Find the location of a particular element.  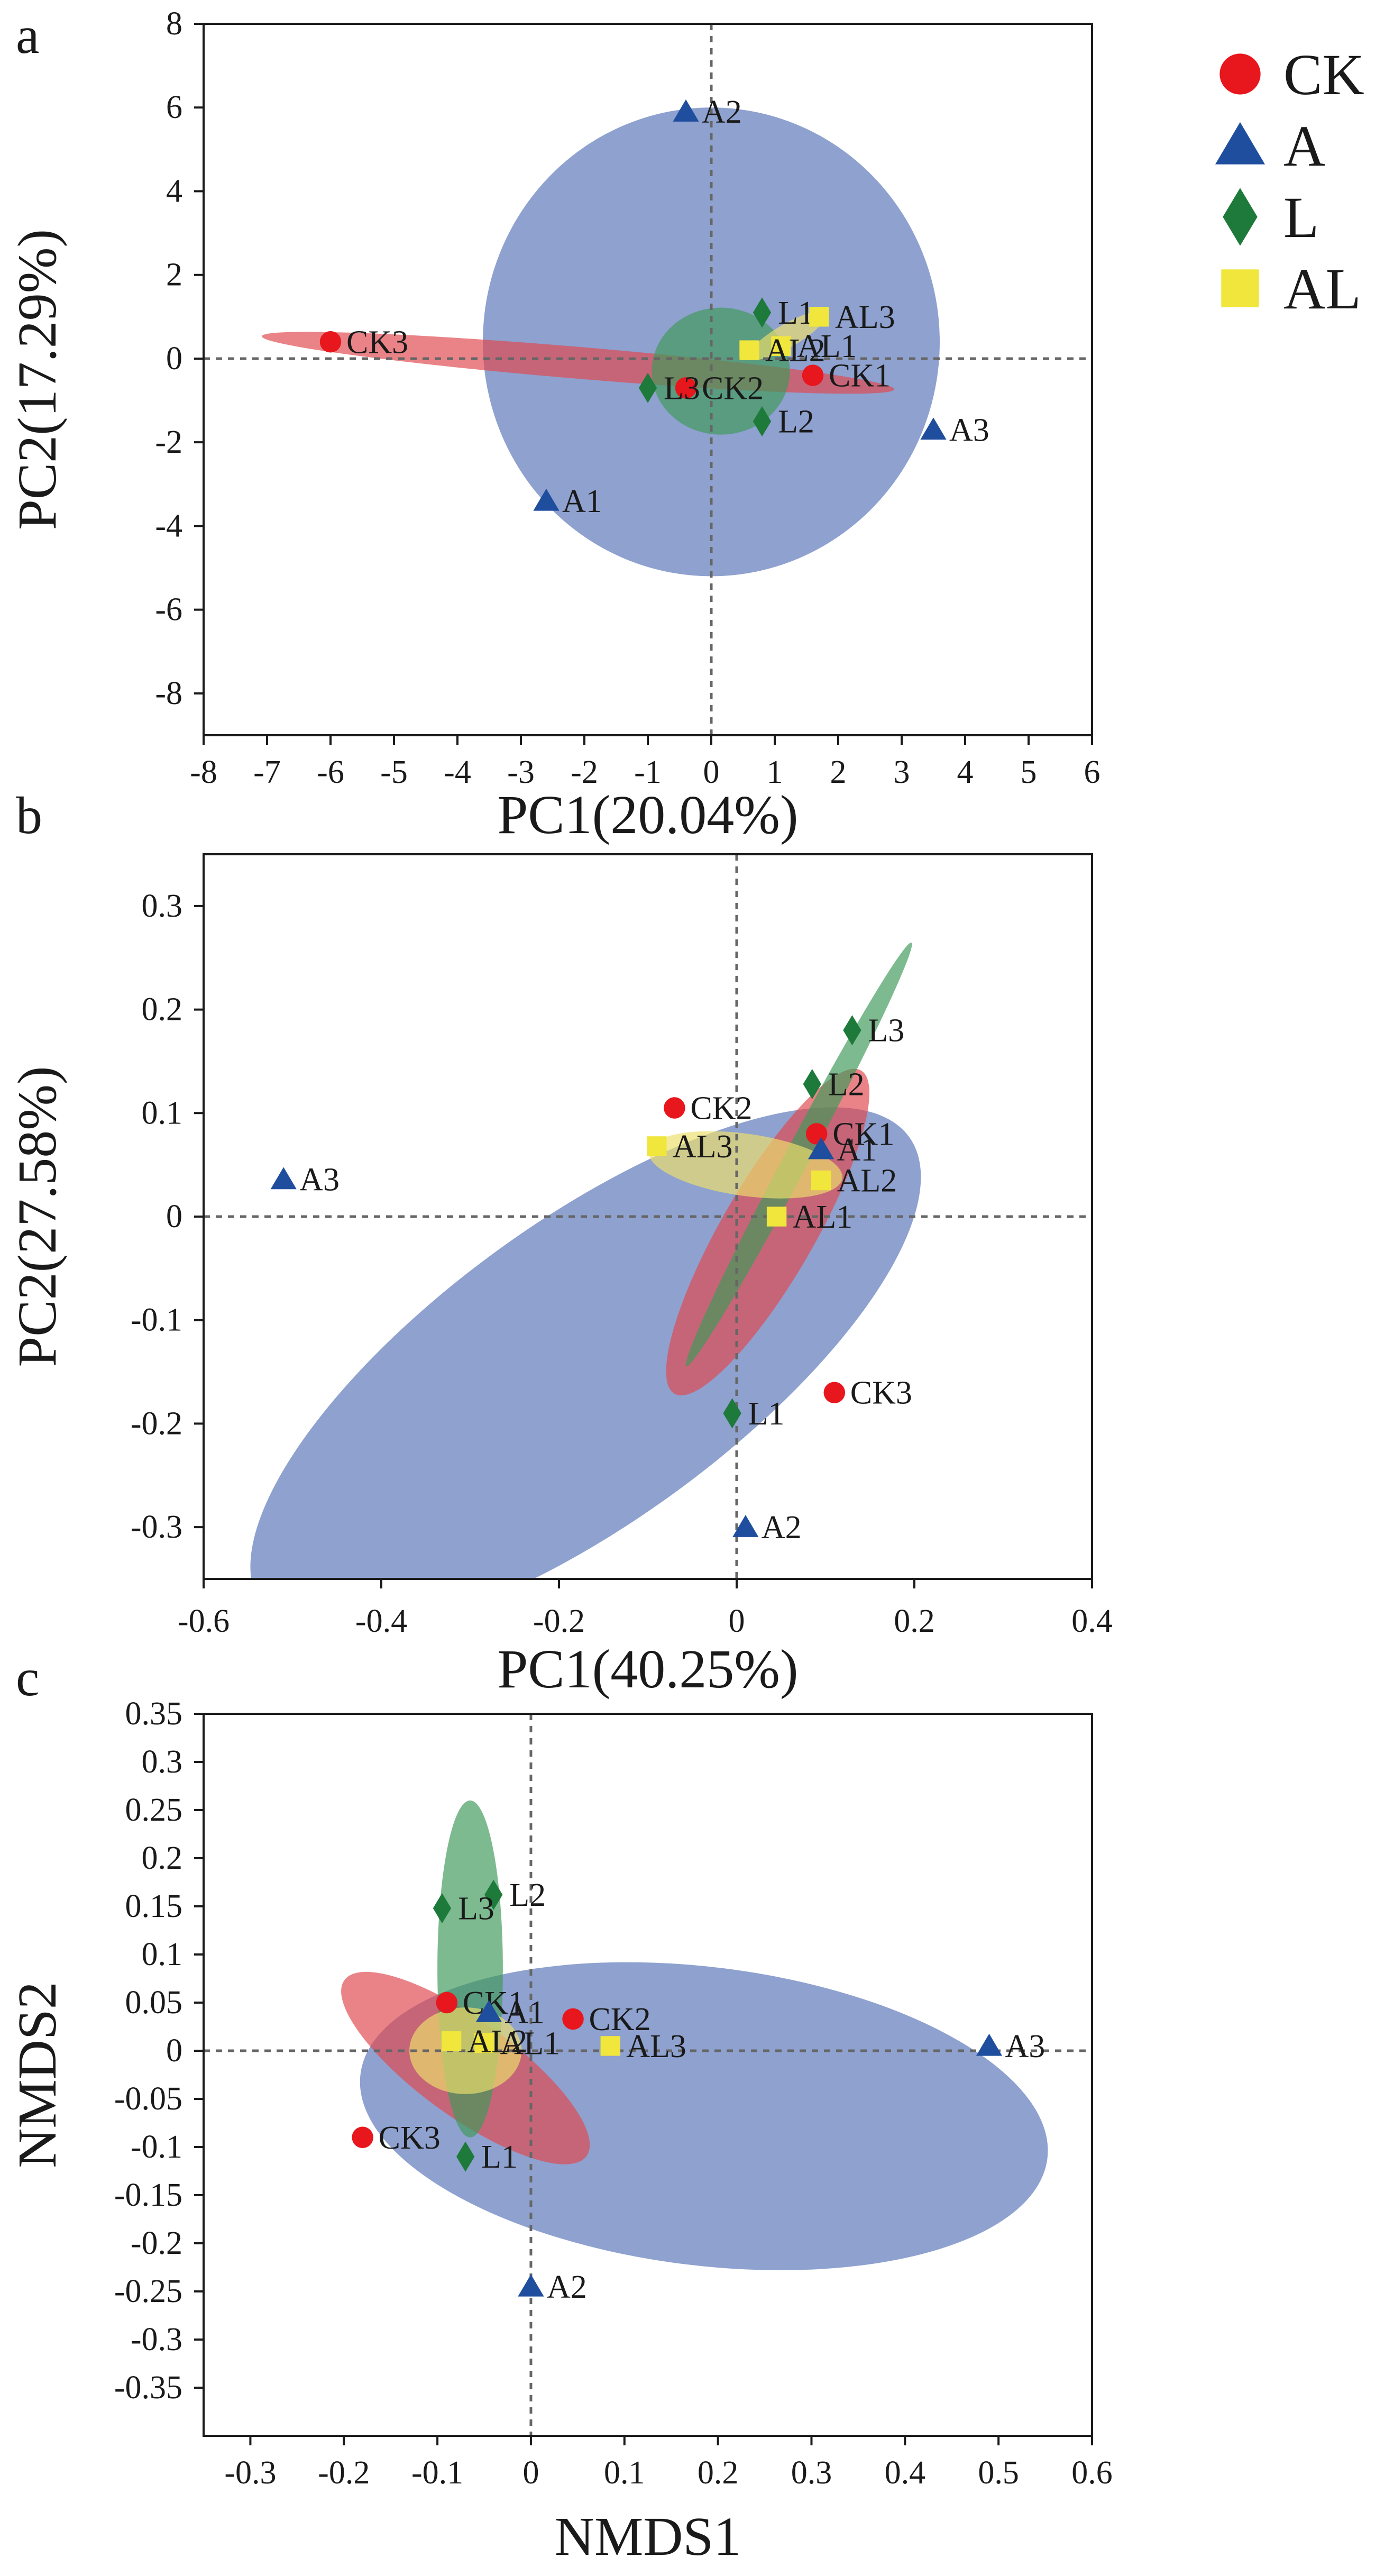

x-tick-label: -2 is located at coordinates (584, 772).